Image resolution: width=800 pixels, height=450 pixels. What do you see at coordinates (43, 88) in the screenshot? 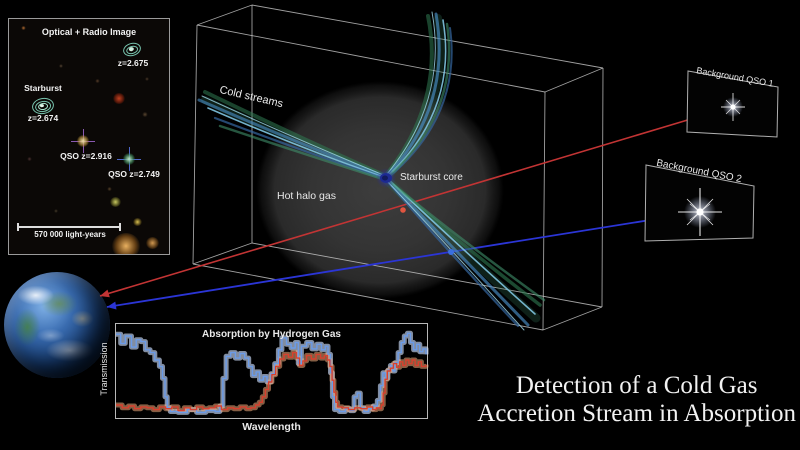
I see `starburst-label: Starburst` at bounding box center [43, 88].